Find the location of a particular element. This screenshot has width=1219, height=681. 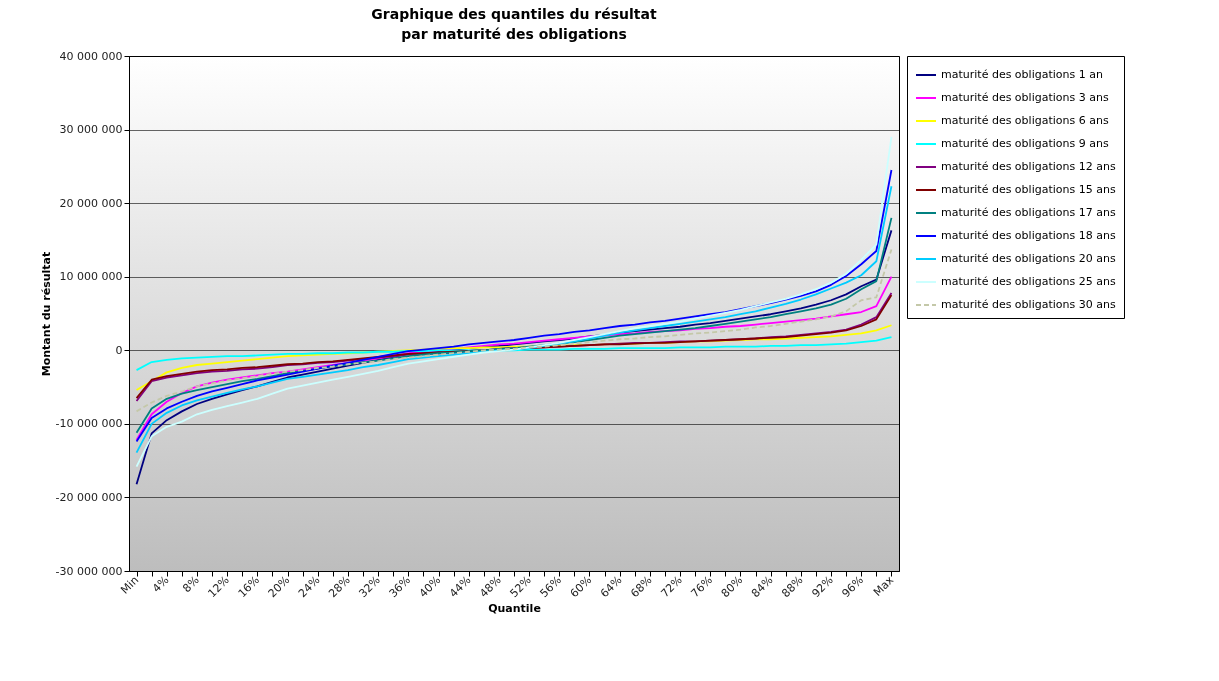

legend-label: maturité des obligations 15 ans is located at coordinates (1028, 189).